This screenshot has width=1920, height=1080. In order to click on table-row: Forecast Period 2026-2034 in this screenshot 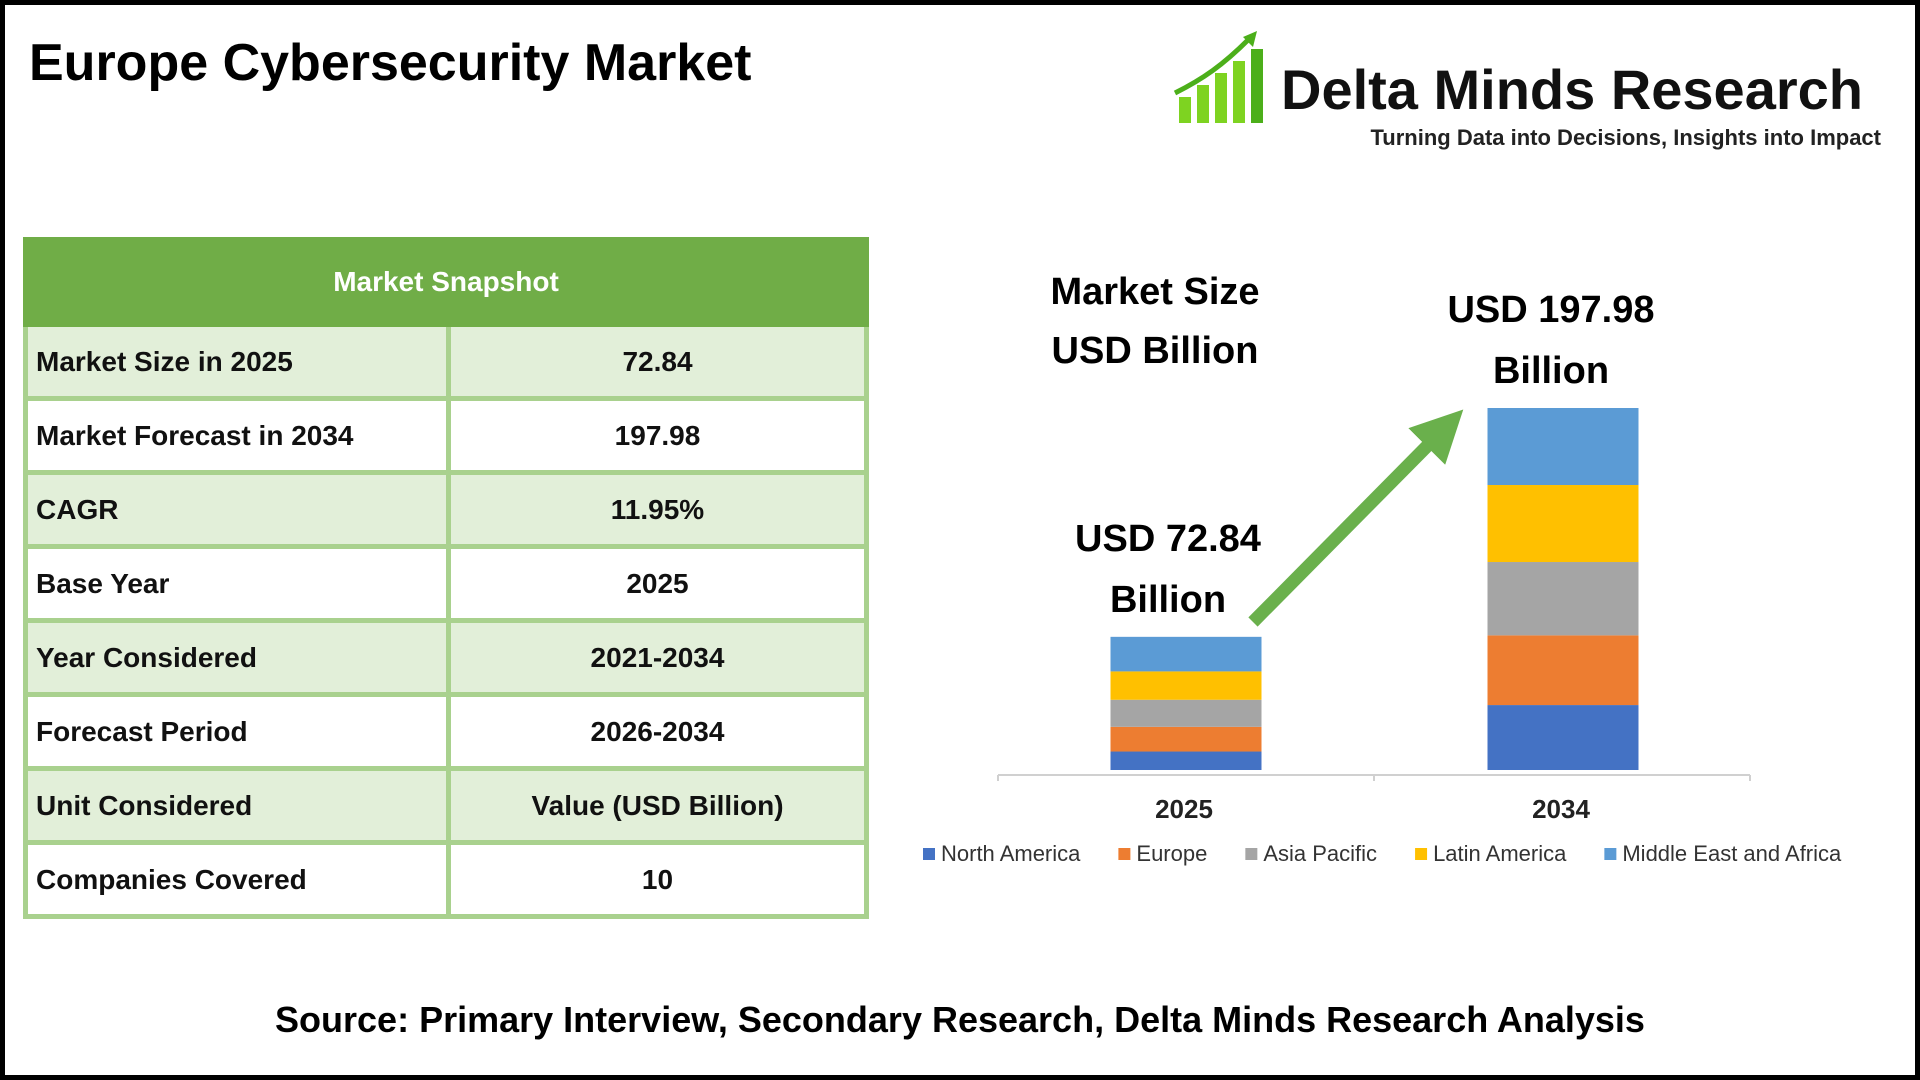, I will do `click(446, 731)`.